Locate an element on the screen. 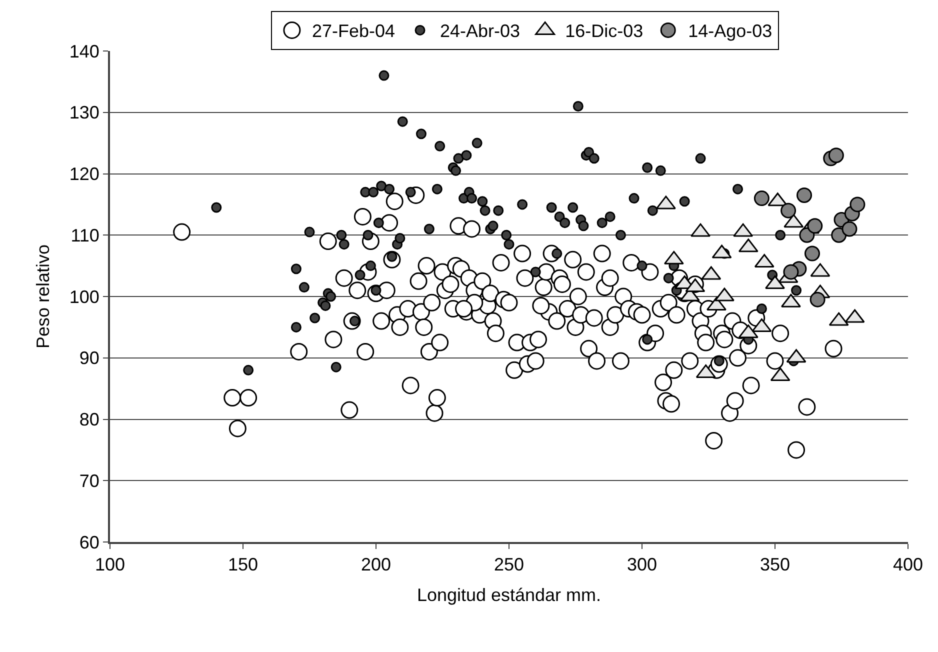 The image size is (938, 652). x-tick-label: 400 is located at coordinates (908, 564).